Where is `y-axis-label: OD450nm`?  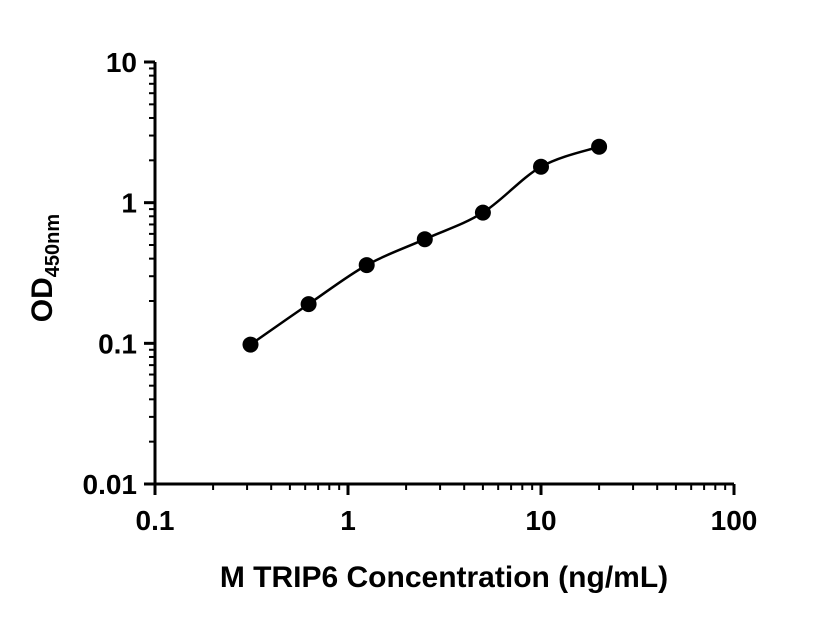 y-axis-label: OD450nm is located at coordinates (45, 268).